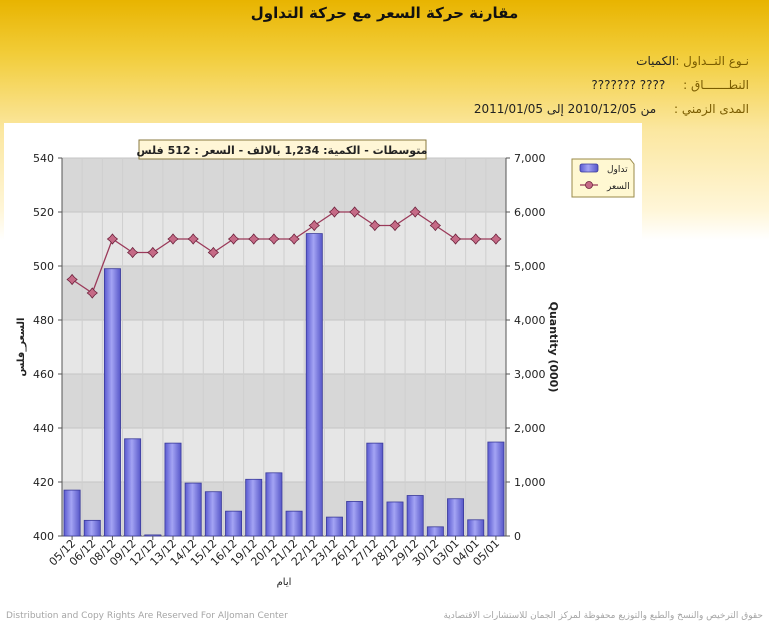 The width and height of the screenshot is (769, 625). Describe the element at coordinates (517, 536) in the screenshot. I see `right-tick-label: 0` at that location.